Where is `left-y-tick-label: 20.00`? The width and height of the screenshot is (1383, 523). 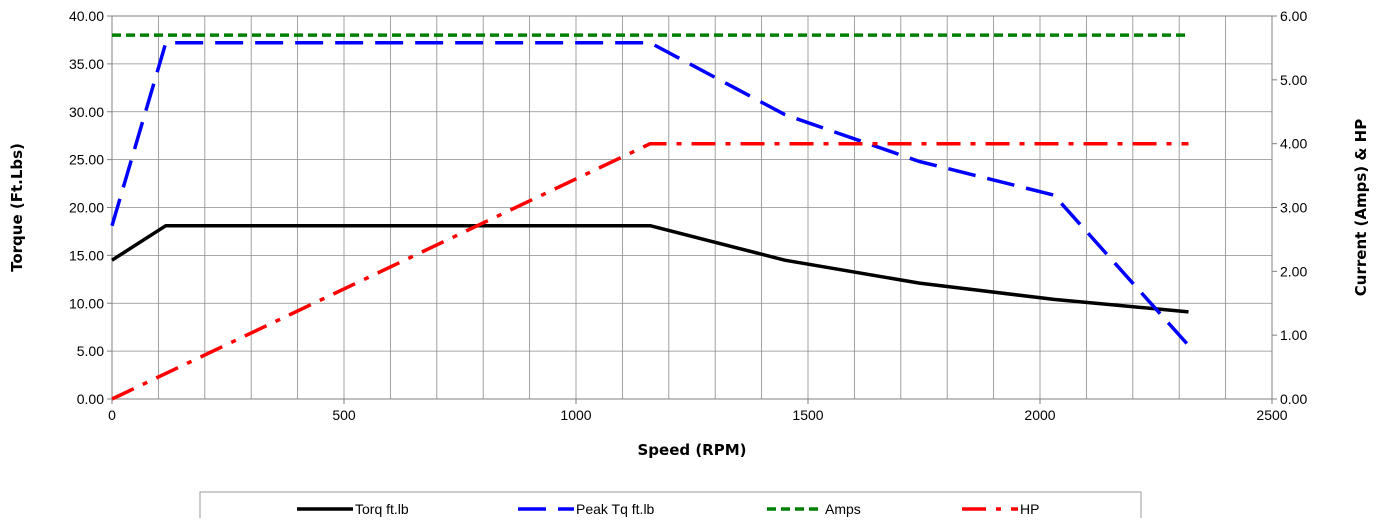
left-y-tick-label: 20.00 is located at coordinates (86, 208).